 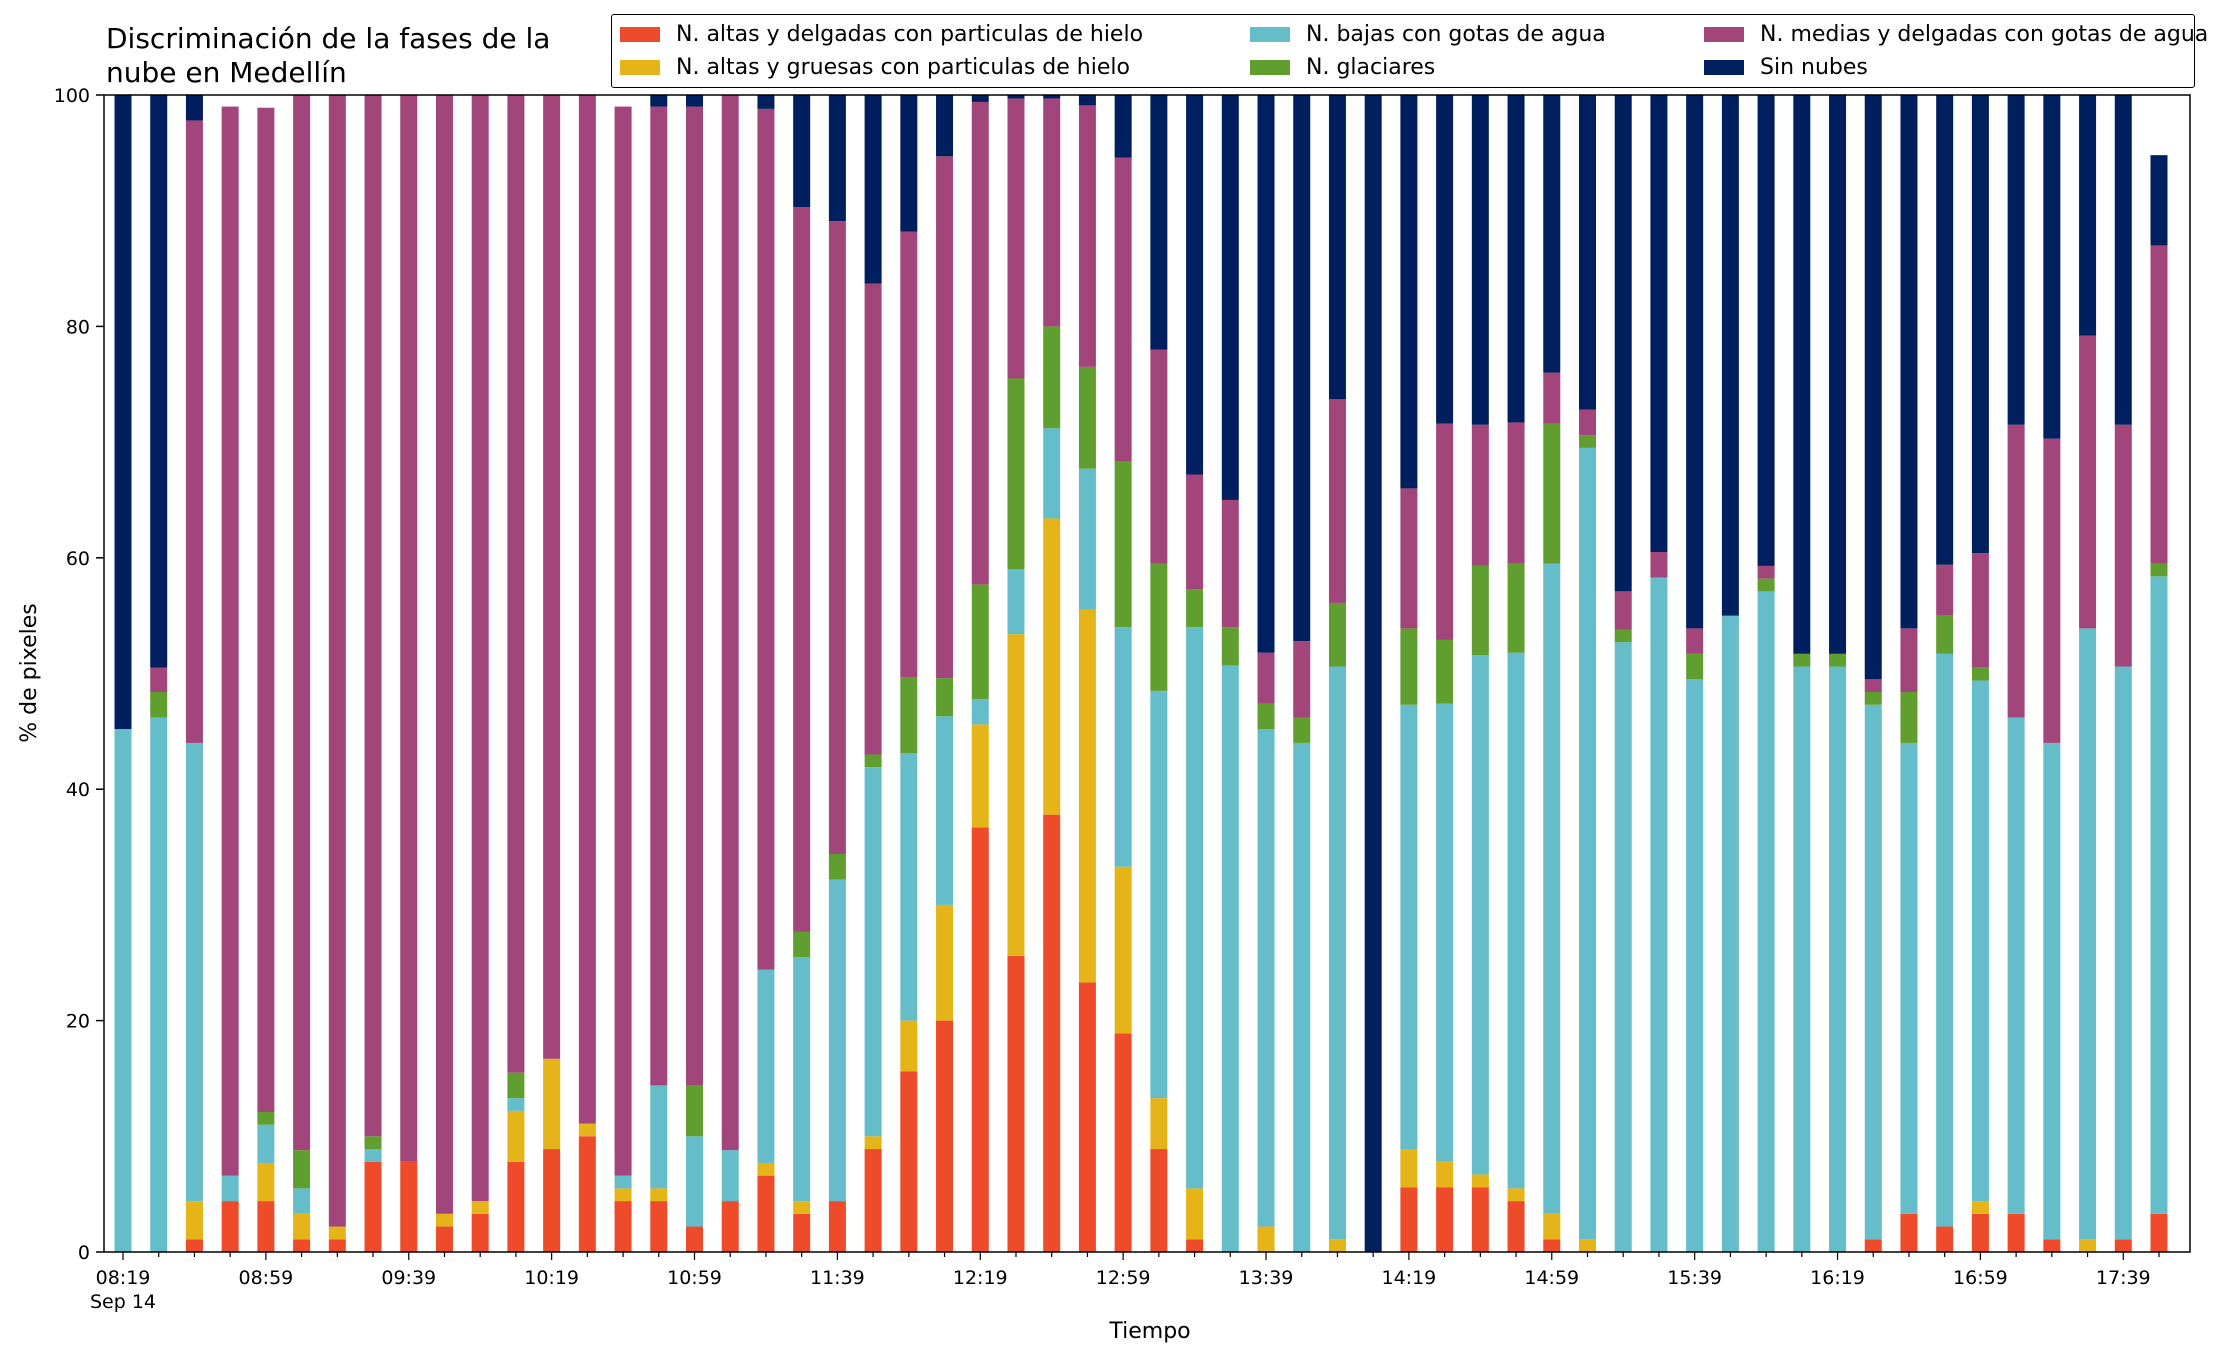 I want to click on legend-swatch, so click(x=1724, y=67).